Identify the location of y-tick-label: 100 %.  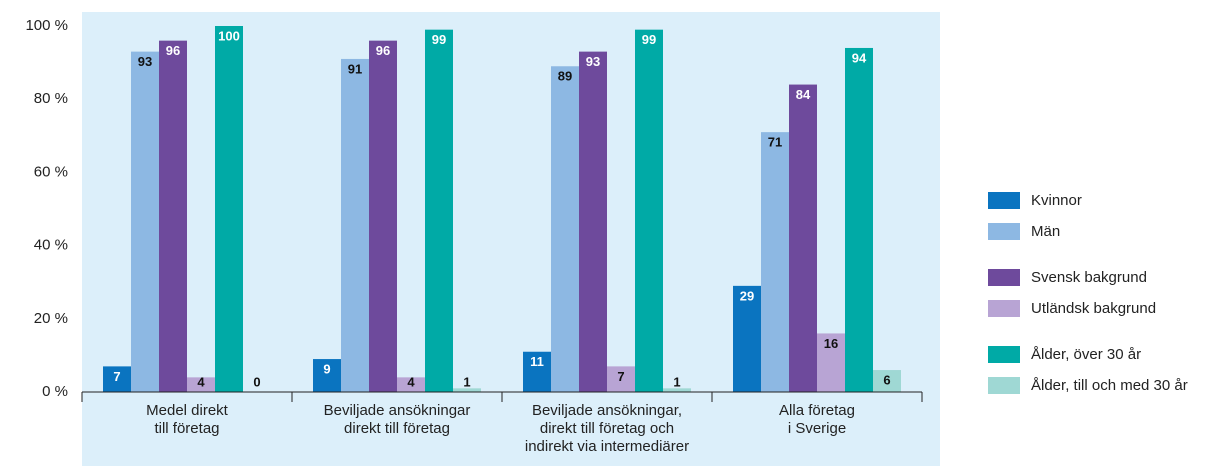
(46, 25).